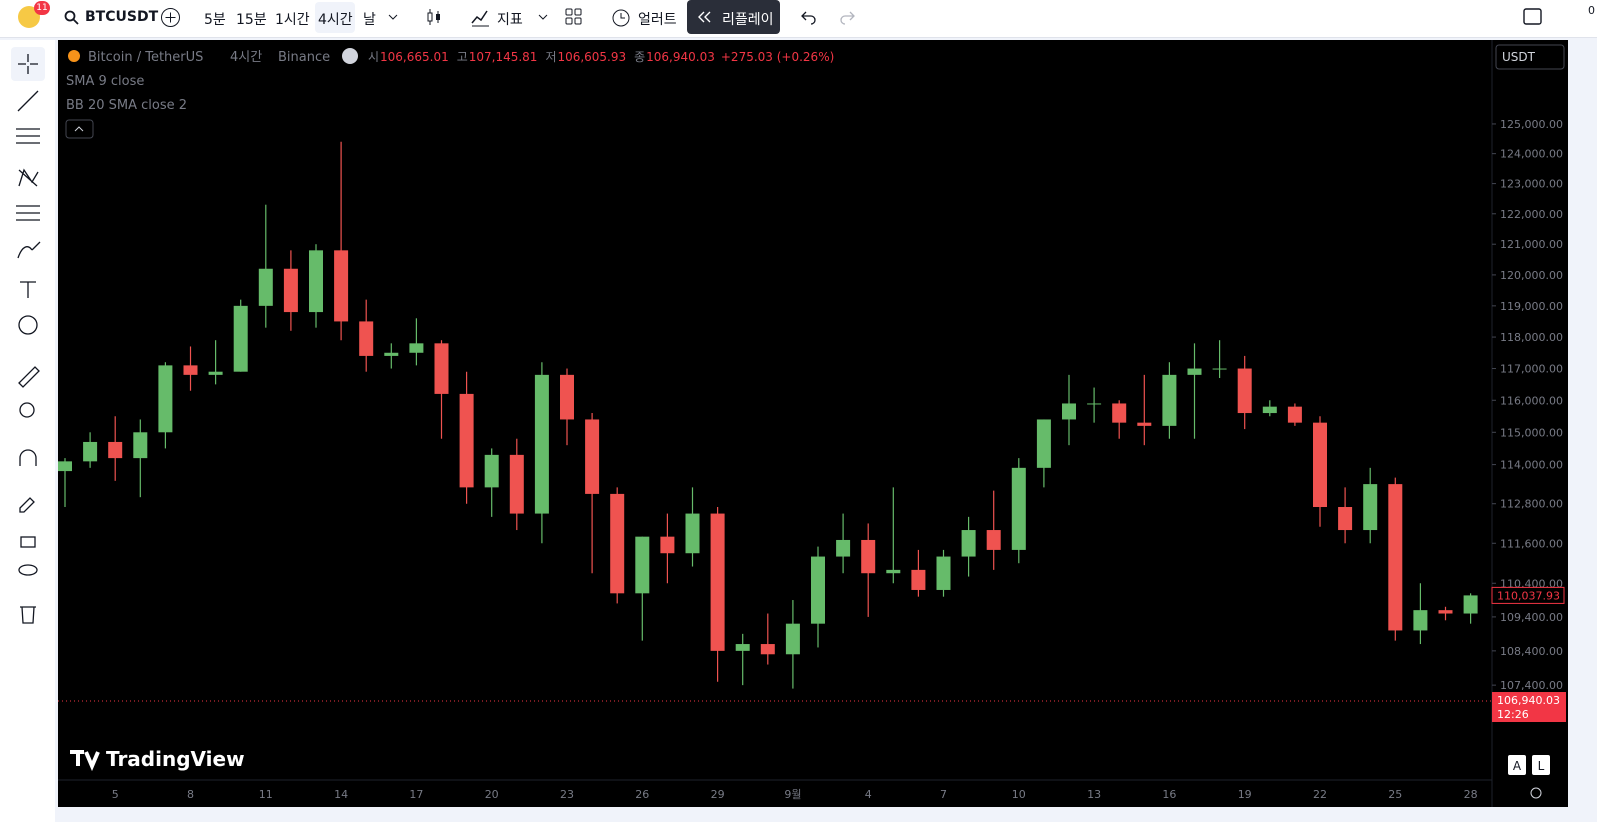 This screenshot has height=822, width=1597. Describe the element at coordinates (115, 794) in the screenshot. I see `x-tick-label: 5` at that location.